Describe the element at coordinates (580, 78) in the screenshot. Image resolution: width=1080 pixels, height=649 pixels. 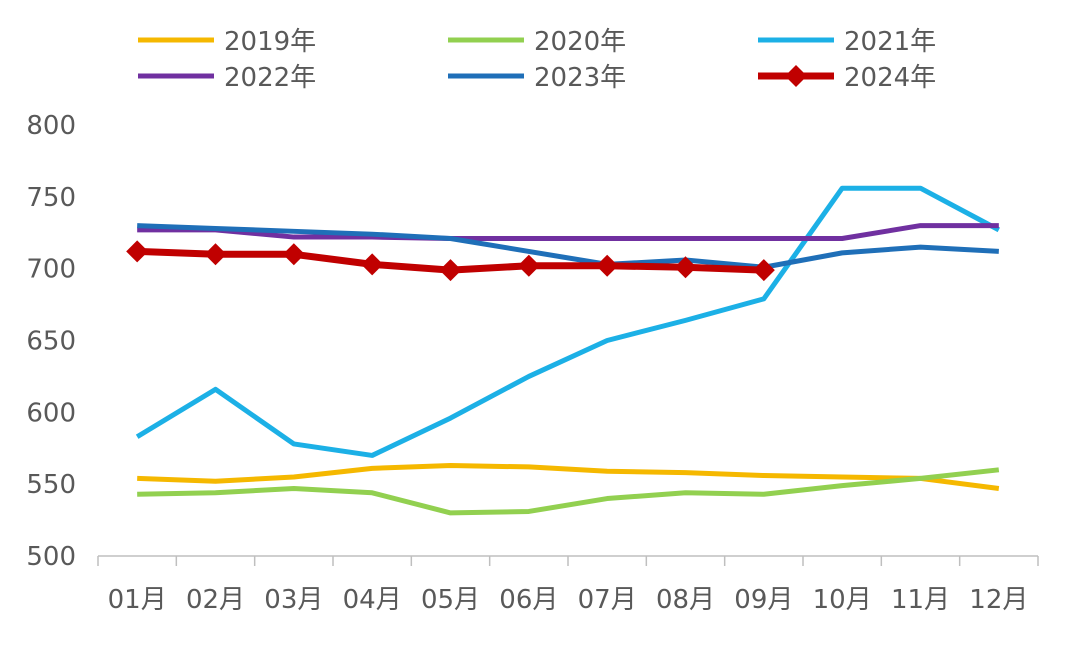
I see `legend-label: 2023年` at that location.